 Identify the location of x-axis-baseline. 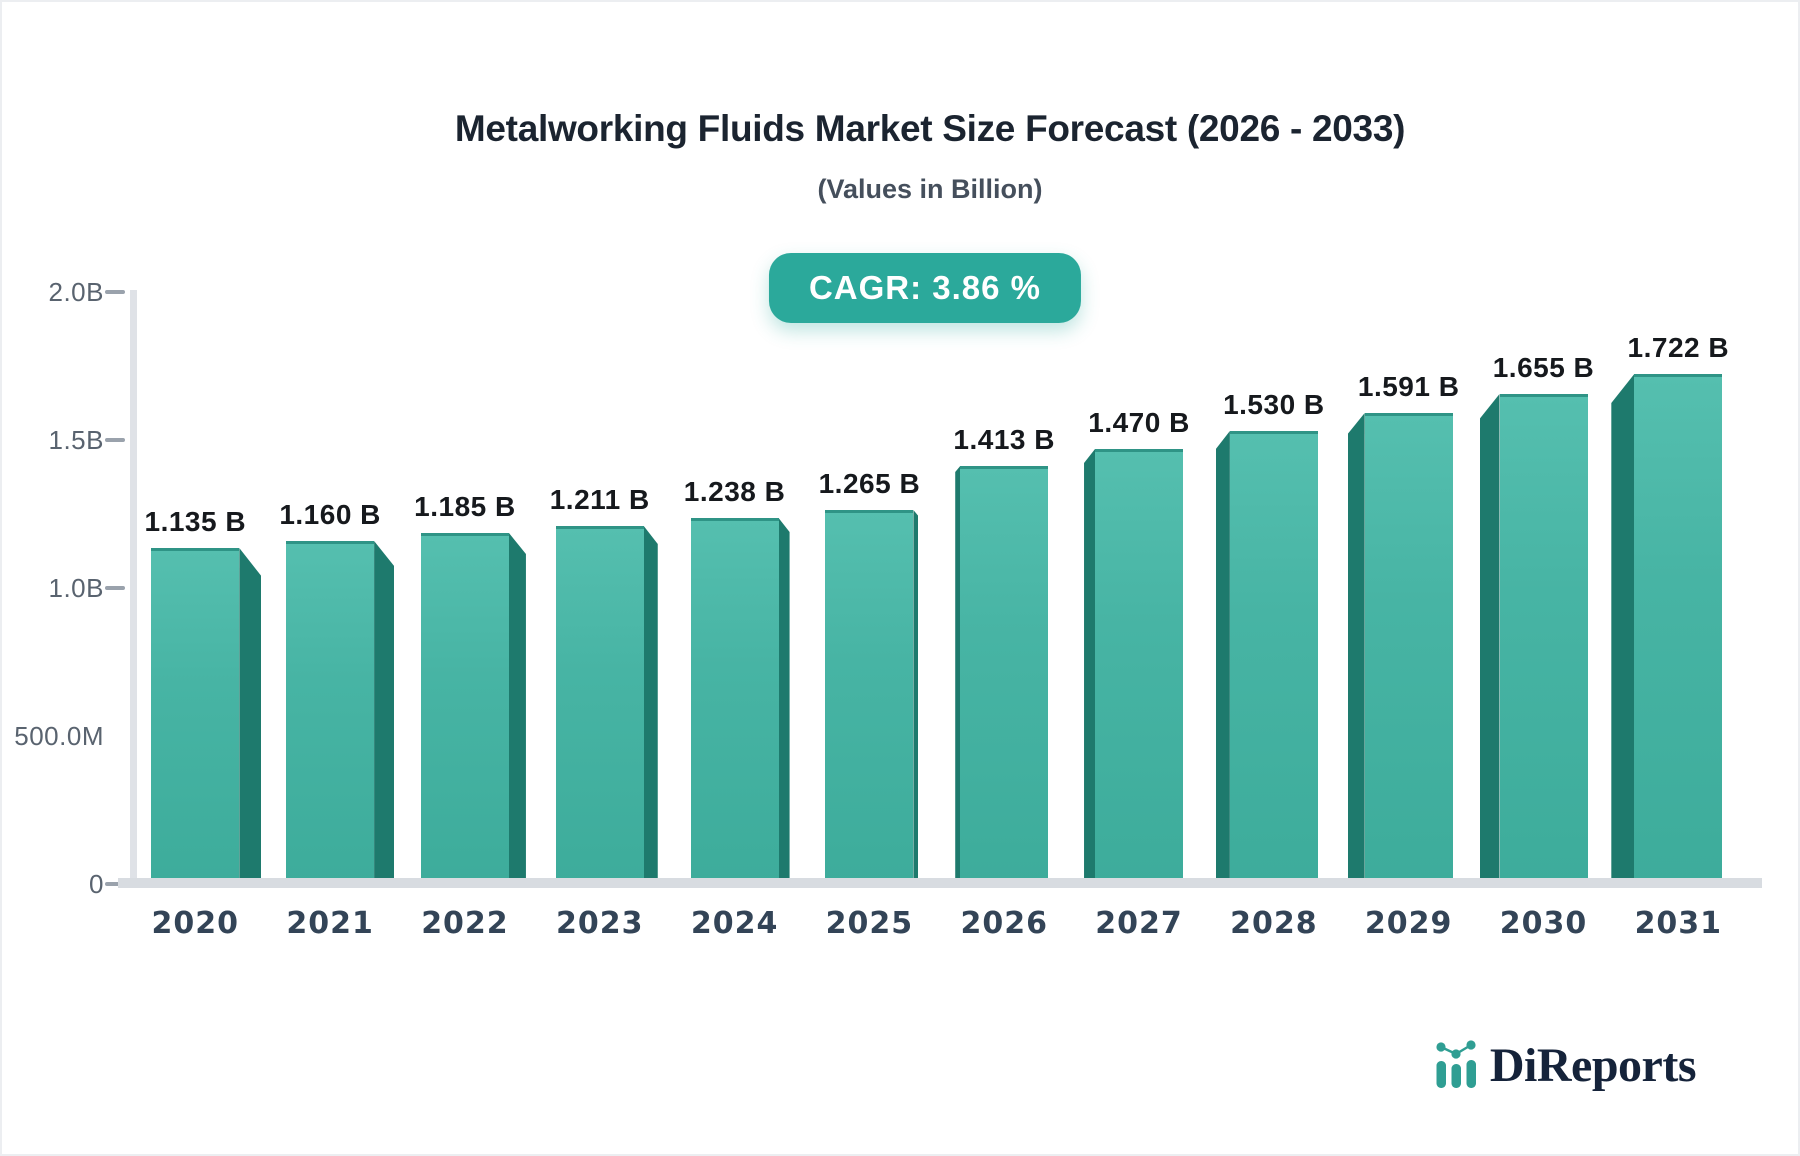
(940, 883).